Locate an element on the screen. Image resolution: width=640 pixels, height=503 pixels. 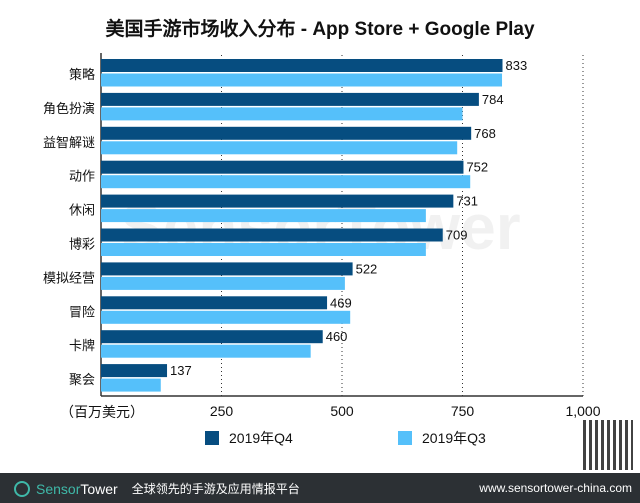
category-label: 动作 is located at coordinates (82, 176).